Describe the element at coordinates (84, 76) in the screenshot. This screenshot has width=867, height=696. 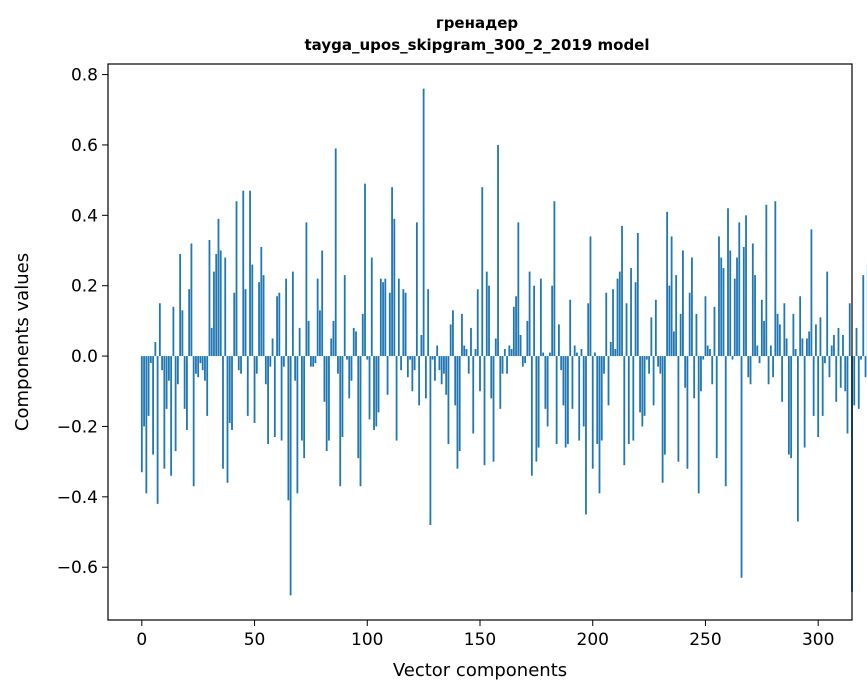
I see `y-tick-label: 0.8` at that location.